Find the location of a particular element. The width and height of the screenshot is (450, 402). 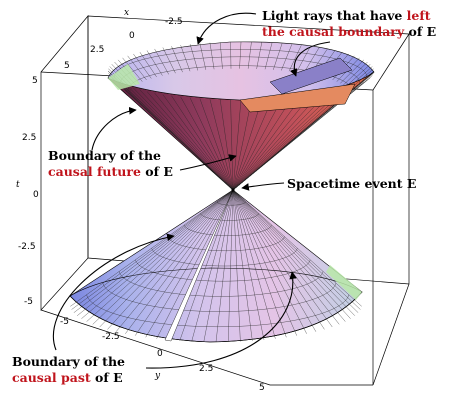

causal-past-highlight: causal past is located at coordinates (51, 377).